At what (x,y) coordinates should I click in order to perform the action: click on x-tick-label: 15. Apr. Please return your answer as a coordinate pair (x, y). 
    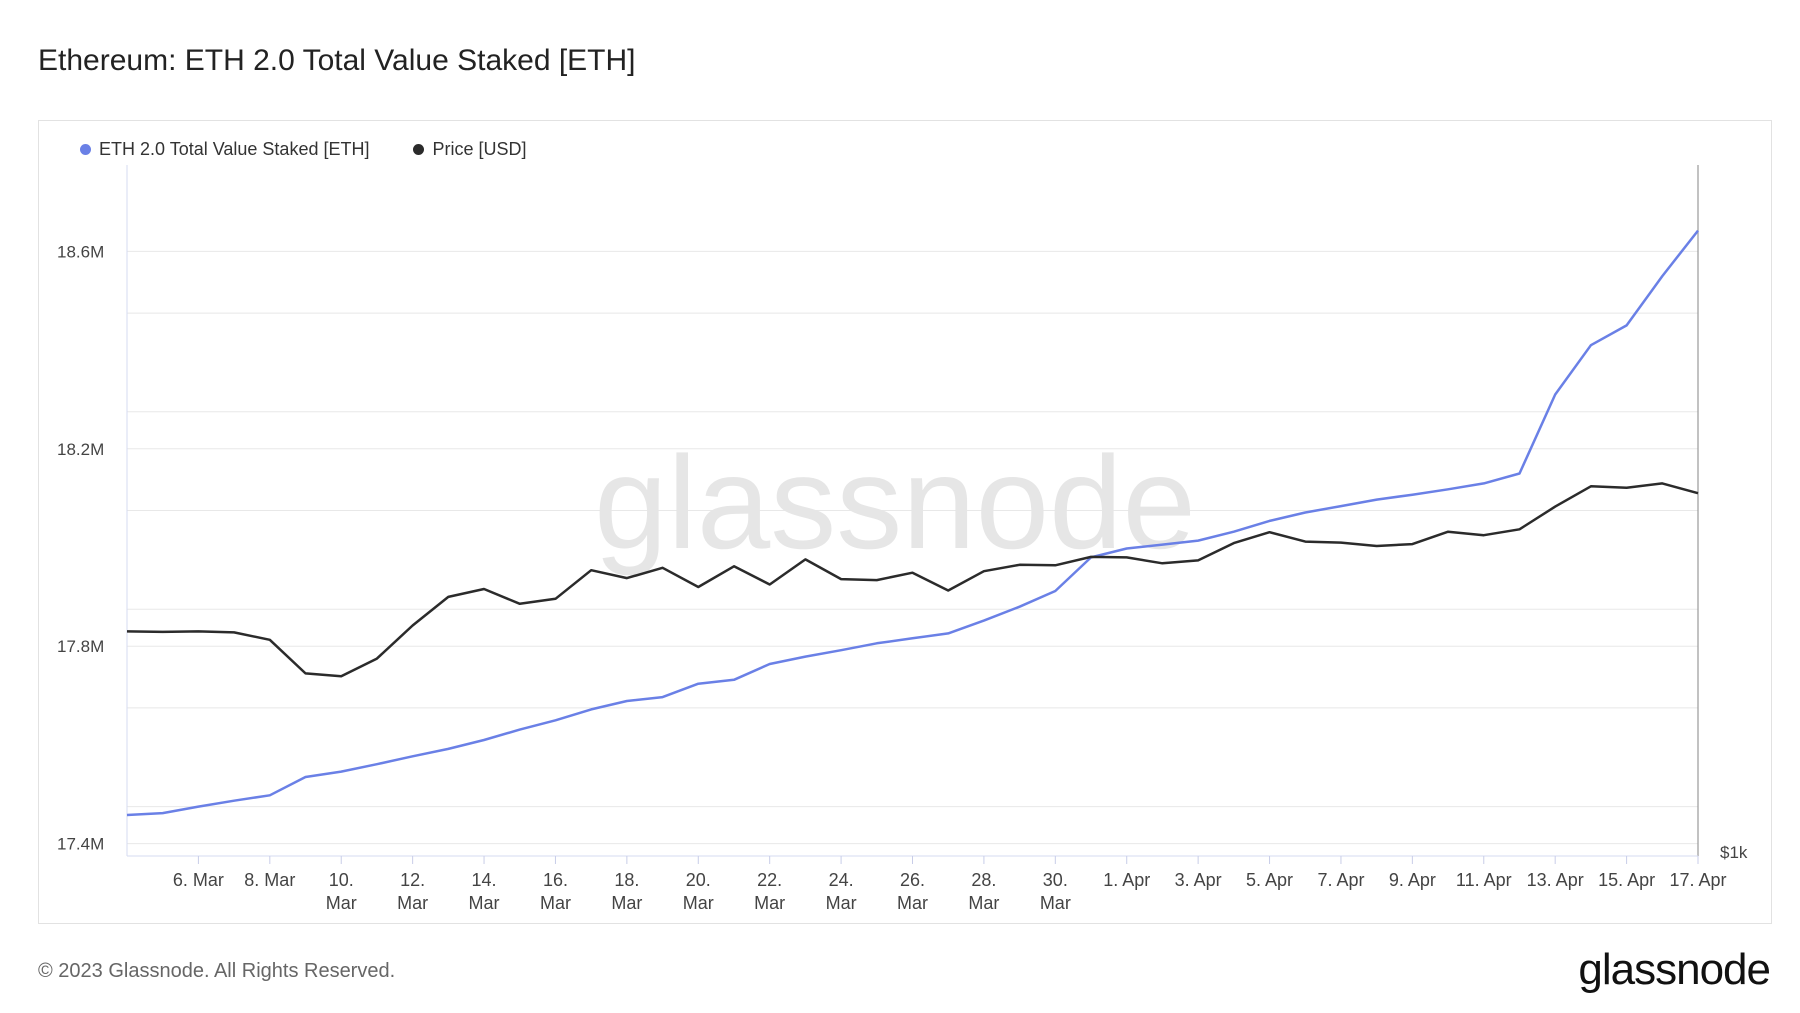
    Looking at the image, I should click on (1626, 880).